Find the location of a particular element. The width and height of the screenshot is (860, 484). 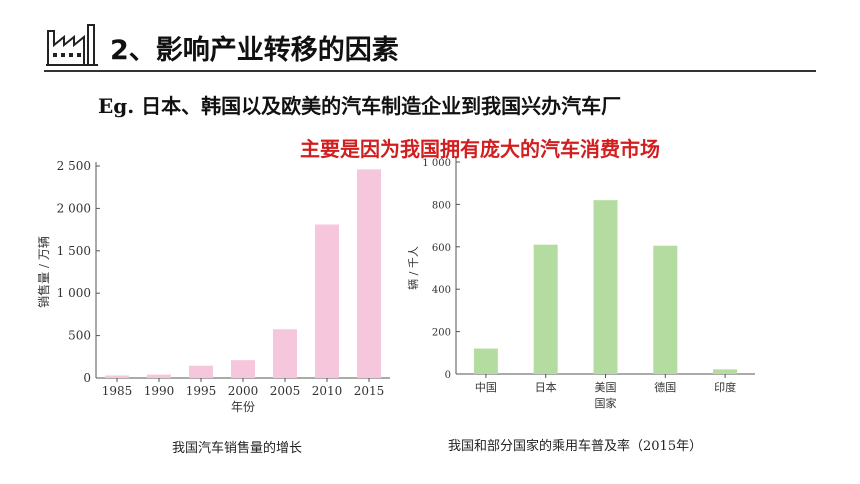

title-divider is located at coordinates (430, 71).